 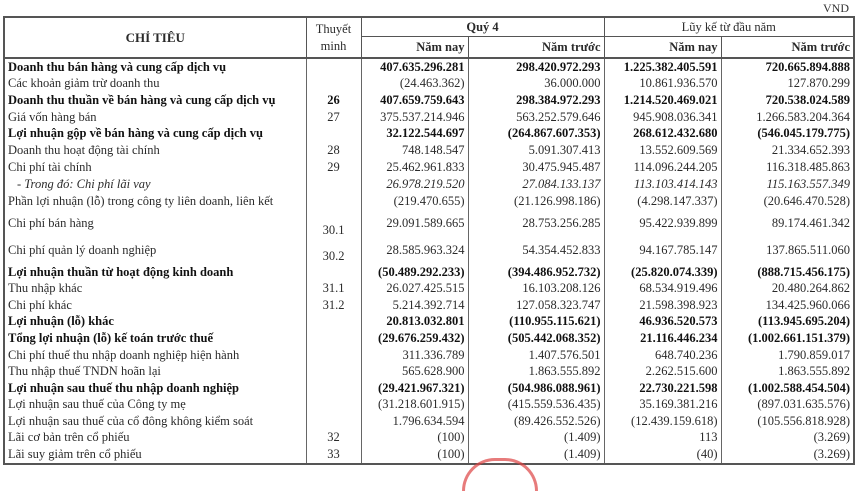 I want to click on row-label: Chi phí quản lý doanh nghiệp, so click(x=155, y=250).